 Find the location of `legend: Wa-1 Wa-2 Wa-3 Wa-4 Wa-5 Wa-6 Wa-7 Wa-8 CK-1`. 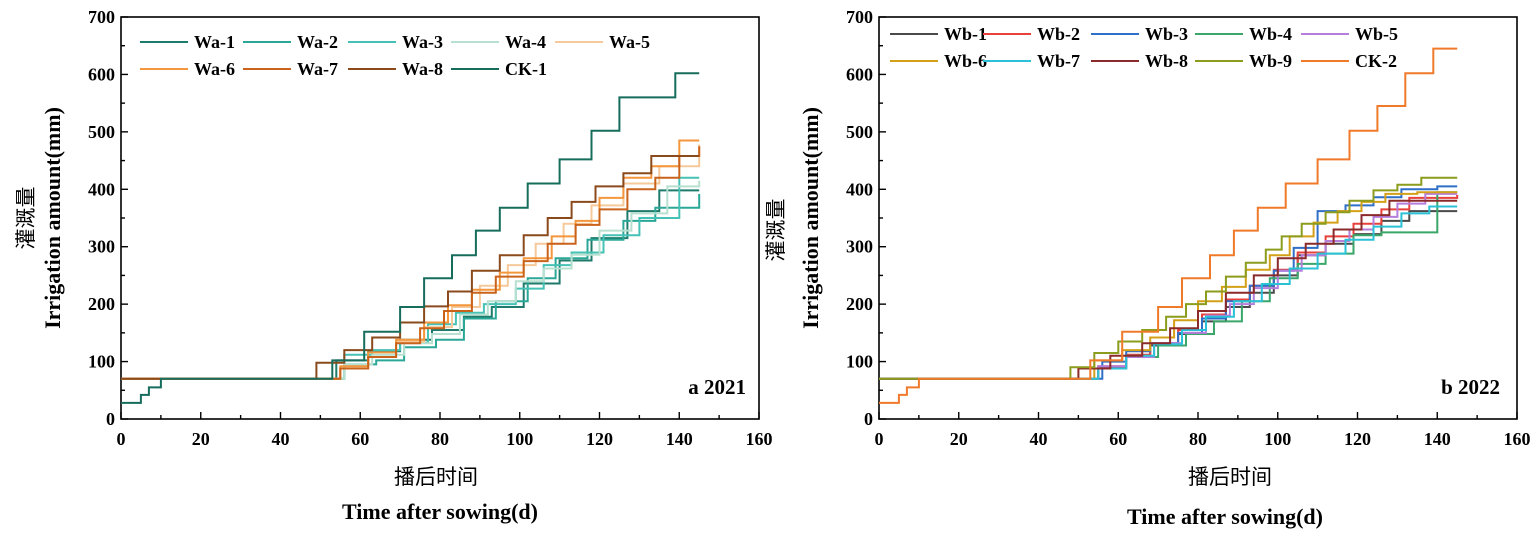

legend: Wa-1 Wa-2 Wa-3 Wa-4 Wa-5 Wa-6 Wa-7 Wa-8 CK-1 is located at coordinates (395, 55).